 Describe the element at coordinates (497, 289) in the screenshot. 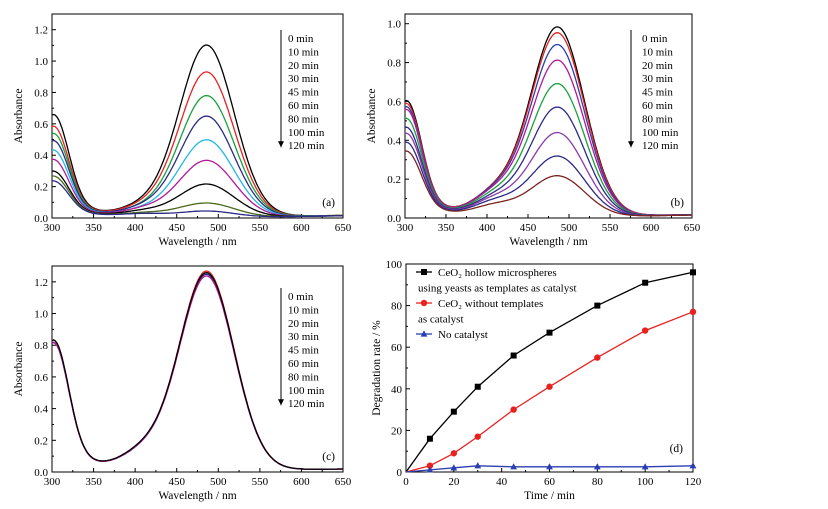

I see `legend-label: using yeasts as templates as catalyst` at that location.